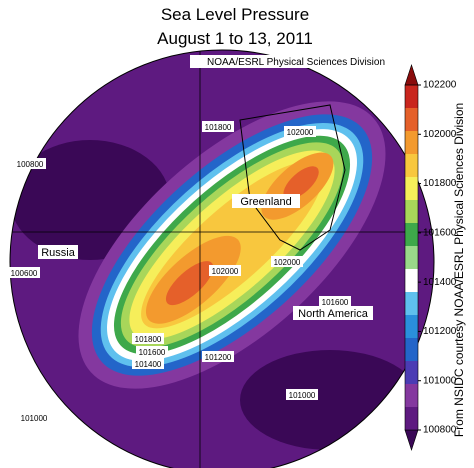  What do you see at coordinates (440, 85) in the screenshot?
I see `colorbar-tick-label: 102200` at bounding box center [440, 85].